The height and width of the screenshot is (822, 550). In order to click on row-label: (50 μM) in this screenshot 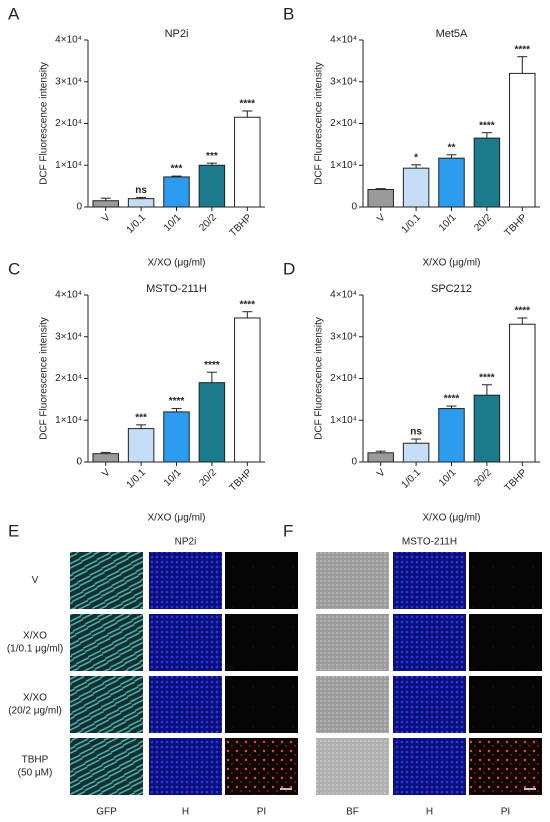, I will do `click(35, 773)`.